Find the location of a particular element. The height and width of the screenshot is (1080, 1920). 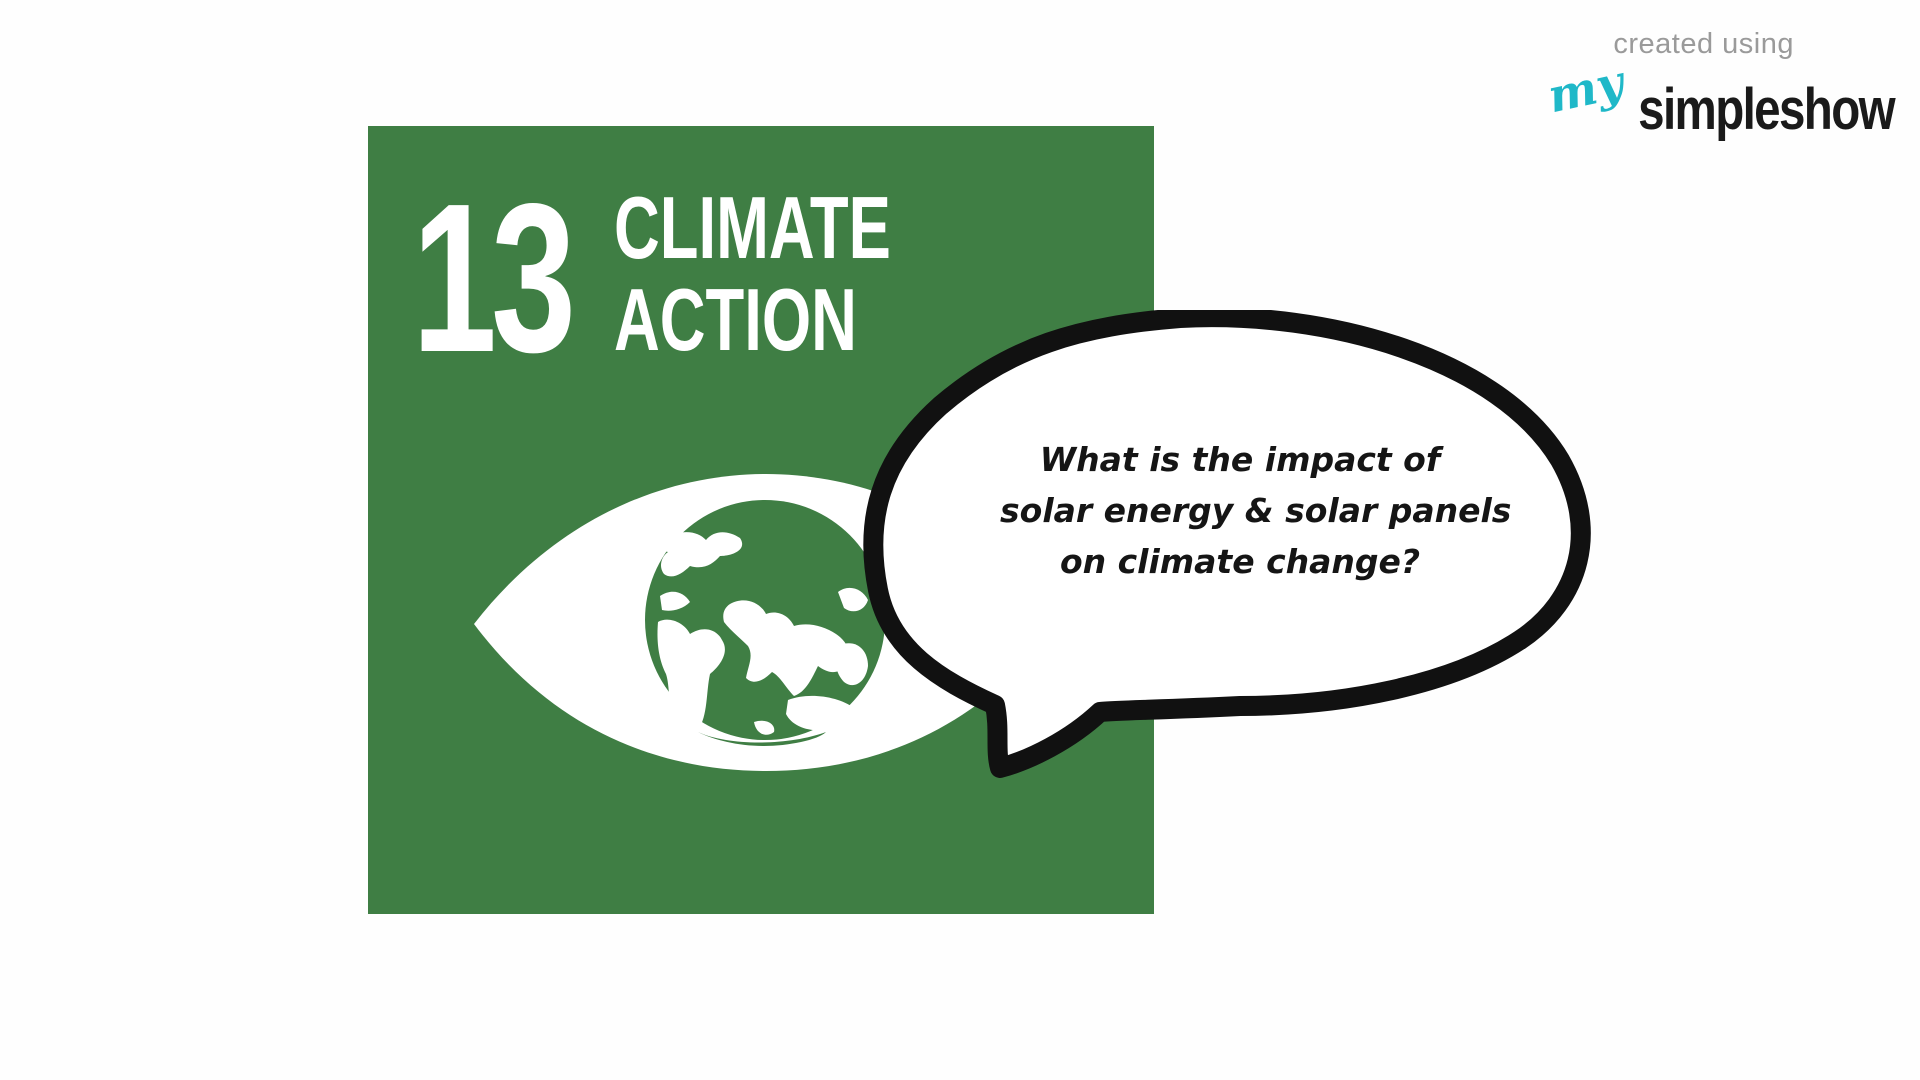

speech-bubble-line2: solar energy & solar panels is located at coordinates (1256, 510).